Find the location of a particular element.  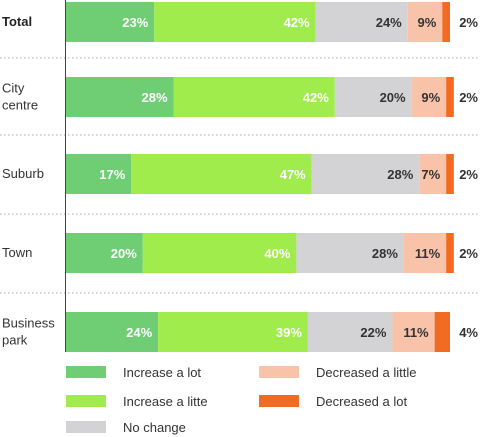

legend-label: Increase a lot is located at coordinates (162, 372).